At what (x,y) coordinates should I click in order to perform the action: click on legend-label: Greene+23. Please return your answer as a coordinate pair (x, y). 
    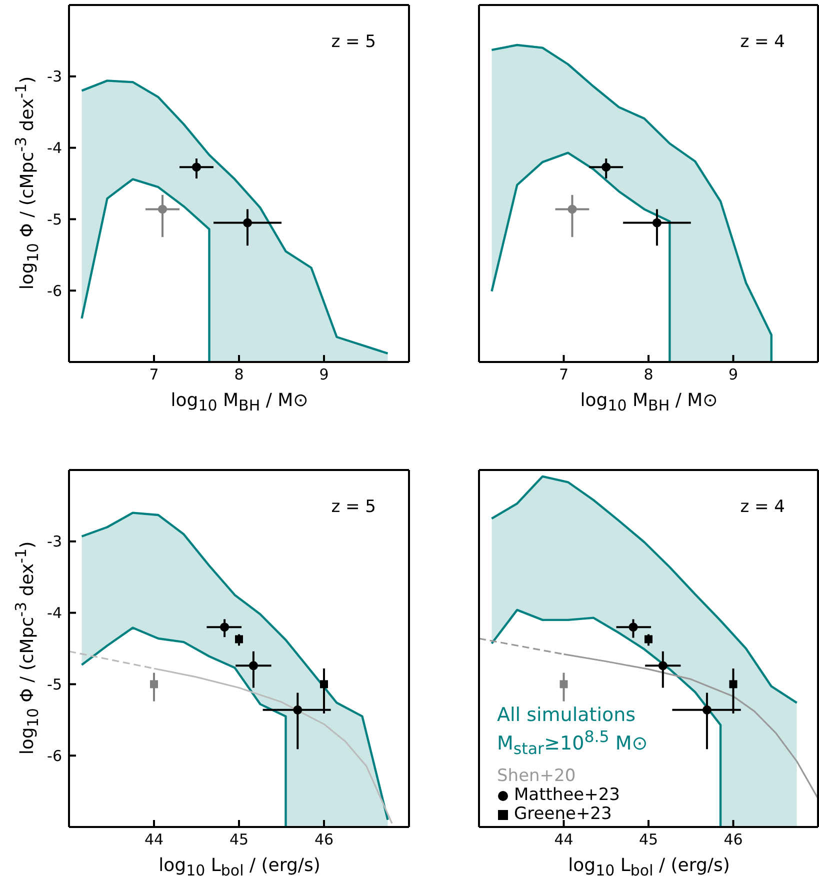
    Looking at the image, I should click on (563, 814).